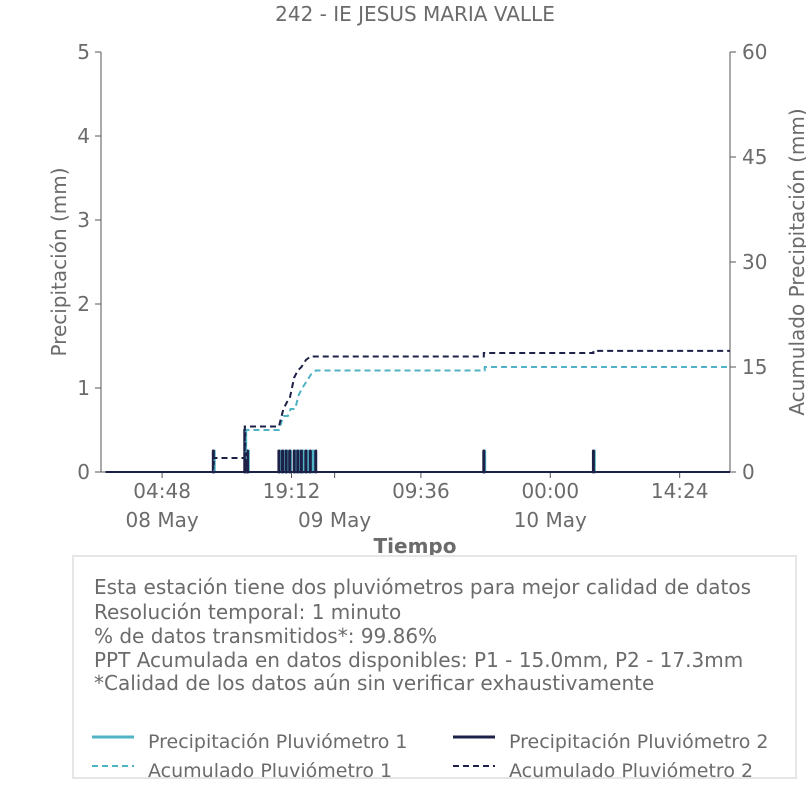  Describe the element at coordinates (550, 491) in the screenshot. I see `x-tick-label: 00:00` at that location.